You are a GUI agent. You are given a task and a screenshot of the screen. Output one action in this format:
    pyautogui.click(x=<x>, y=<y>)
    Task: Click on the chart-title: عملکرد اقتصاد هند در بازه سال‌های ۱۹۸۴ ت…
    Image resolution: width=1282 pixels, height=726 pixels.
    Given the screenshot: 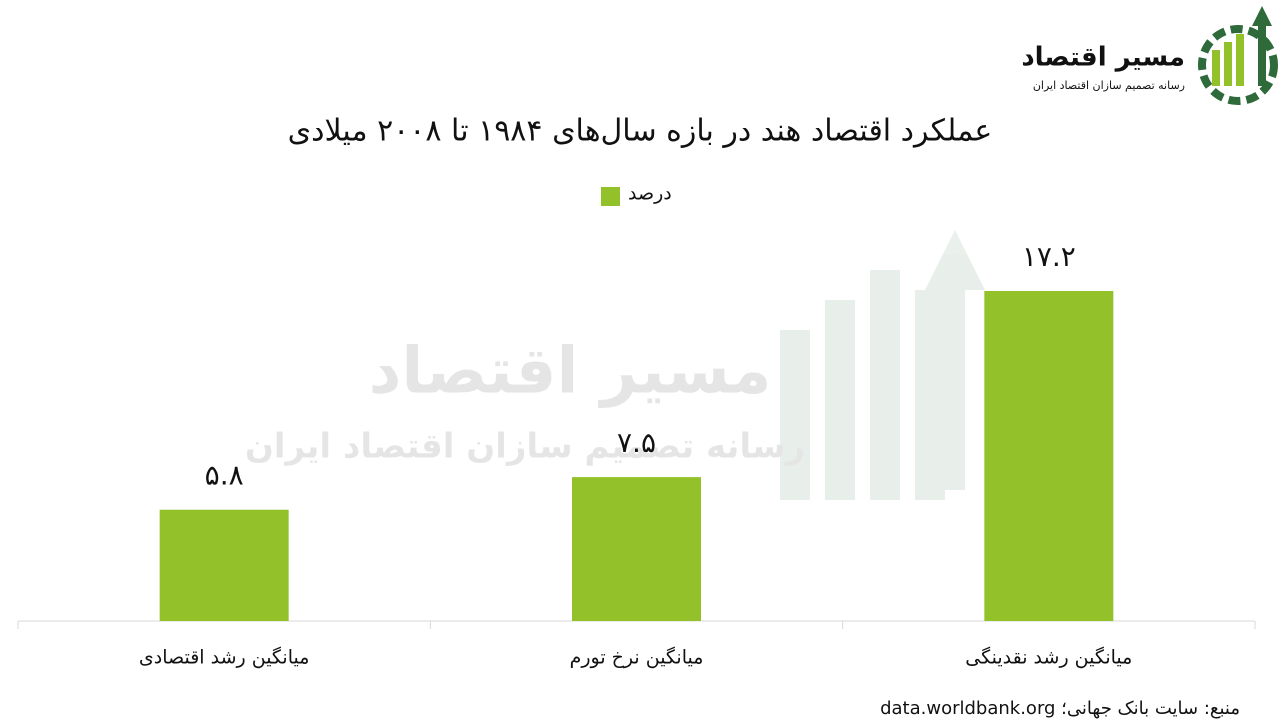 What is the action you would take?
    pyautogui.click(x=640, y=131)
    